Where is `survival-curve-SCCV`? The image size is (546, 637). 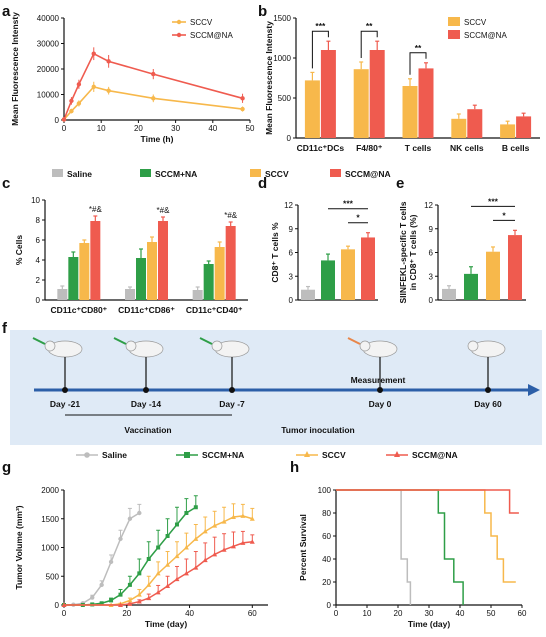
survival-curve-SCCV is located at coordinates (426, 536).